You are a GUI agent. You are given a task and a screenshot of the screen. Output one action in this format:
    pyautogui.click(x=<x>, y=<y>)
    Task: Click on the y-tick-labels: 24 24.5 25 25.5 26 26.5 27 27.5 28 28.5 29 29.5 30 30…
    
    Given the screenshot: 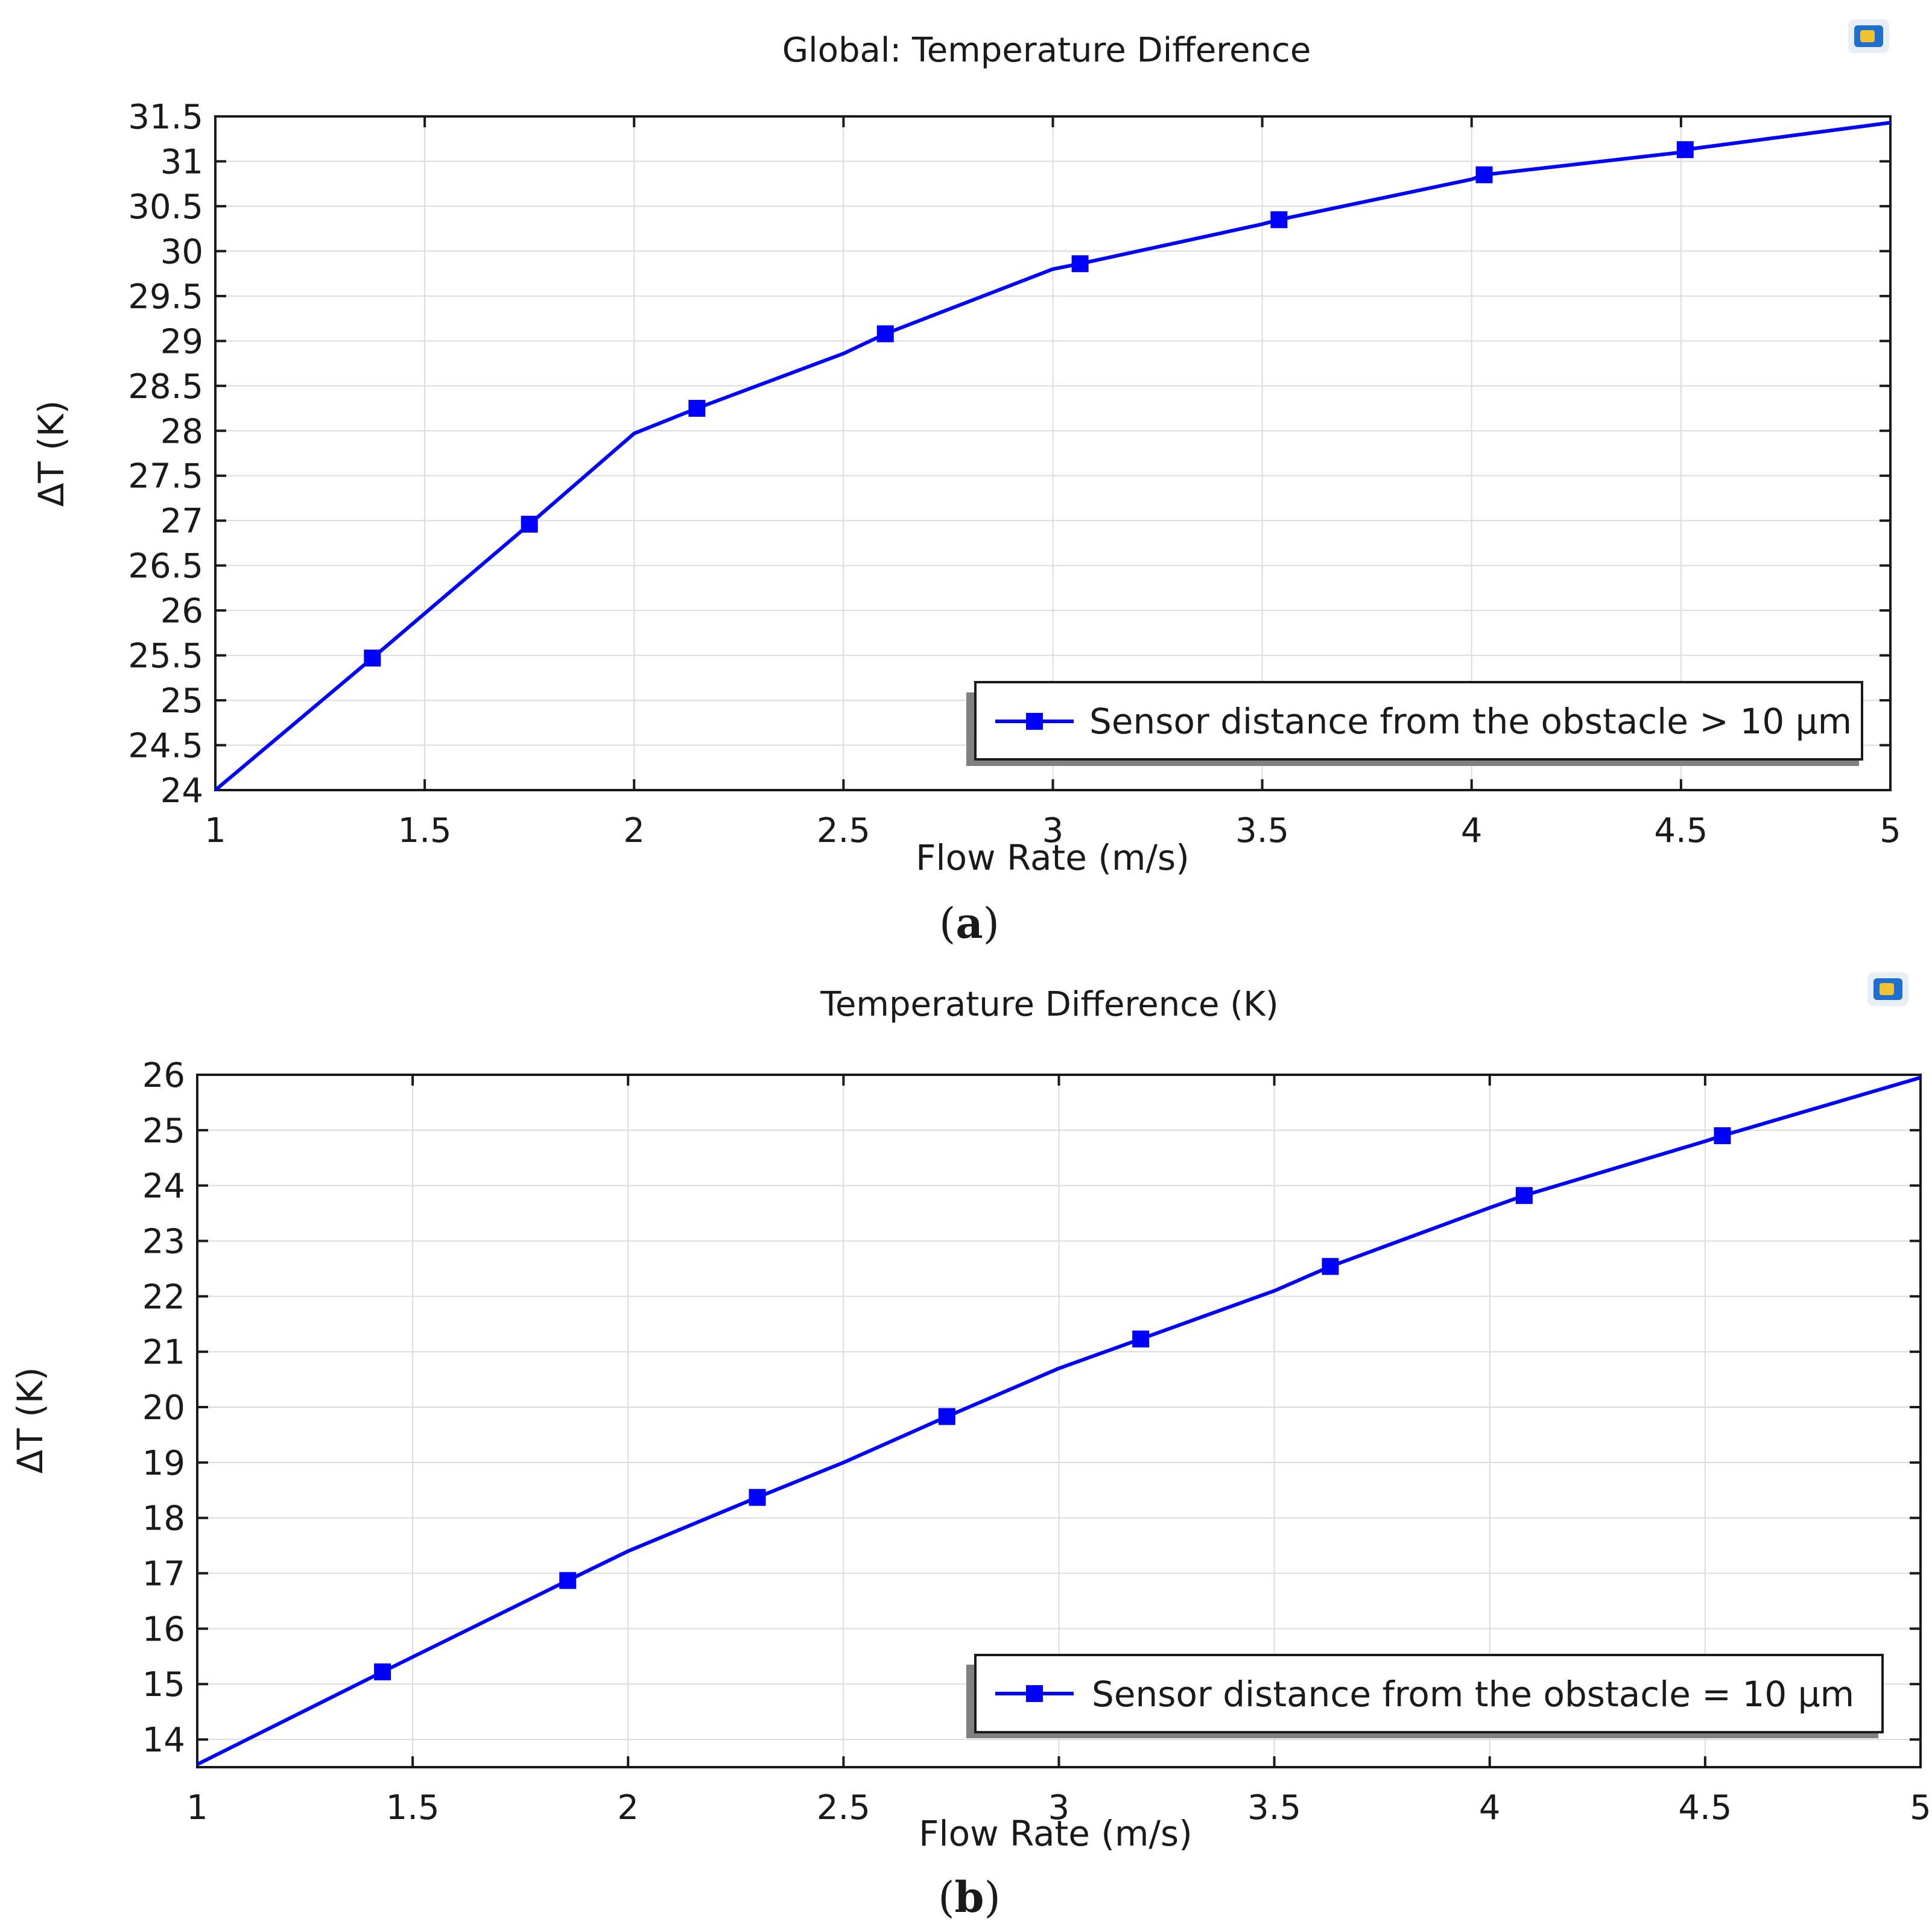 What is the action you would take?
    pyautogui.click(x=165, y=455)
    